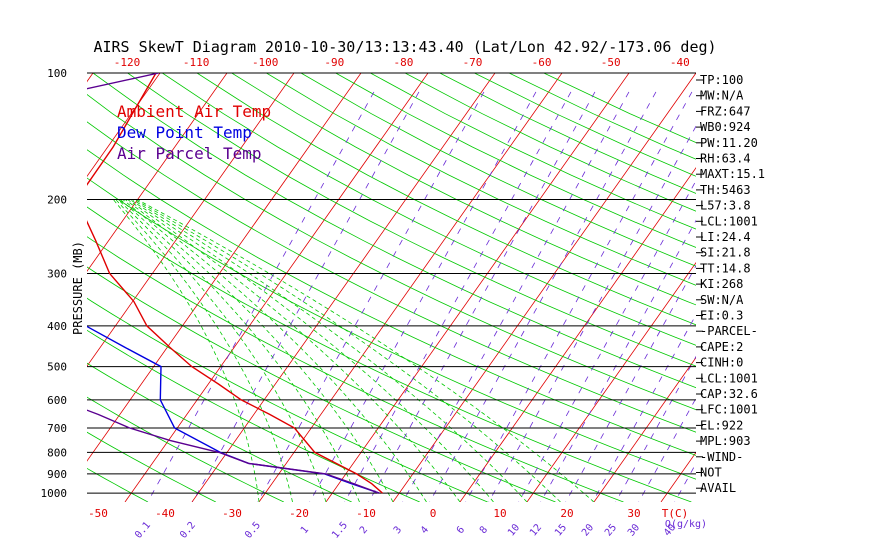 This screenshot has height=560, width=870. What do you see at coordinates (588, 530) in the screenshot?
I see `mixing-ratio-tick-label: 20` at bounding box center [588, 530].